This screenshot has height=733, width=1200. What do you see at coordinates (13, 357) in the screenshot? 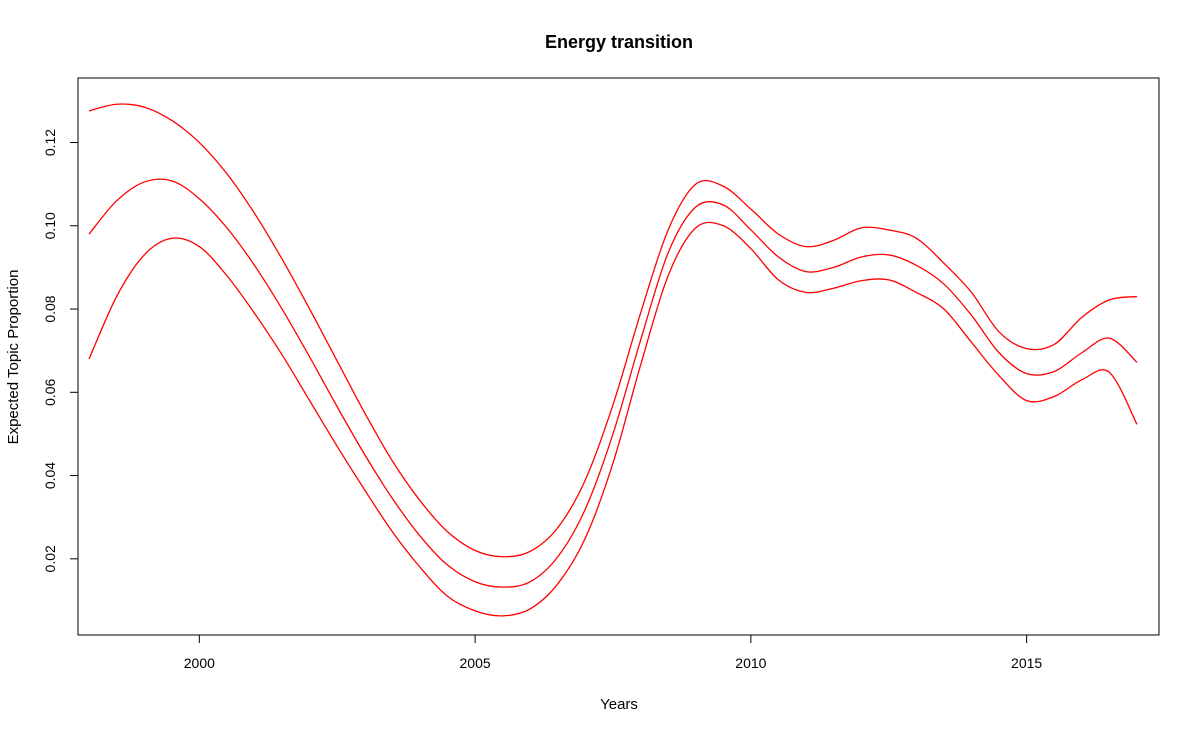
I see `y-axis-label: Expected Topic Proportion` at bounding box center [13, 357].